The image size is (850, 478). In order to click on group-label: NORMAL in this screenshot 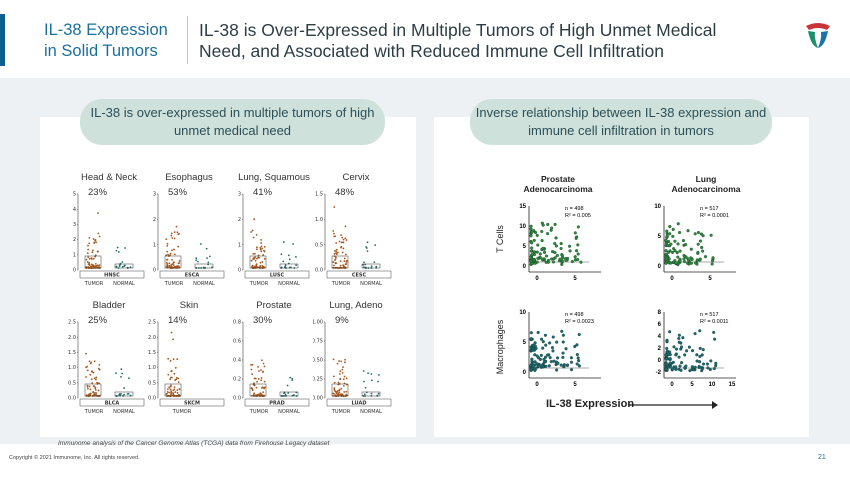, I will do `click(124, 412)`.